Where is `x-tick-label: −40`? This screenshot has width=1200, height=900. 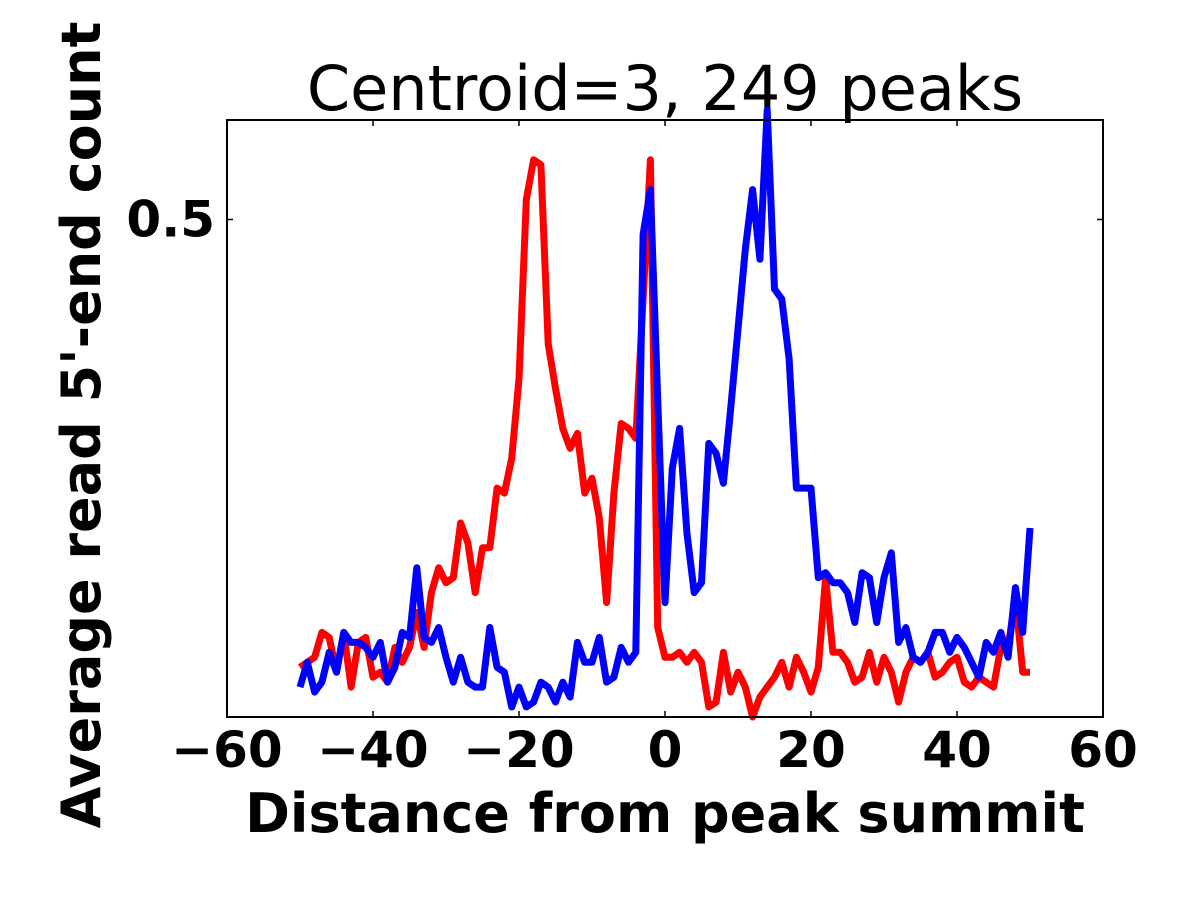
x-tick-label: −40 is located at coordinates (372, 750).